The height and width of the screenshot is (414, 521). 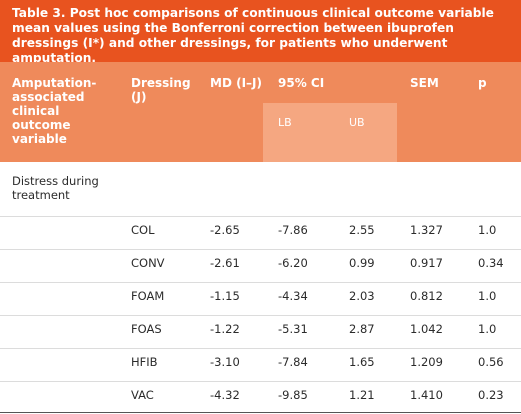 I want to click on column-header: p, so click(x=482, y=83).